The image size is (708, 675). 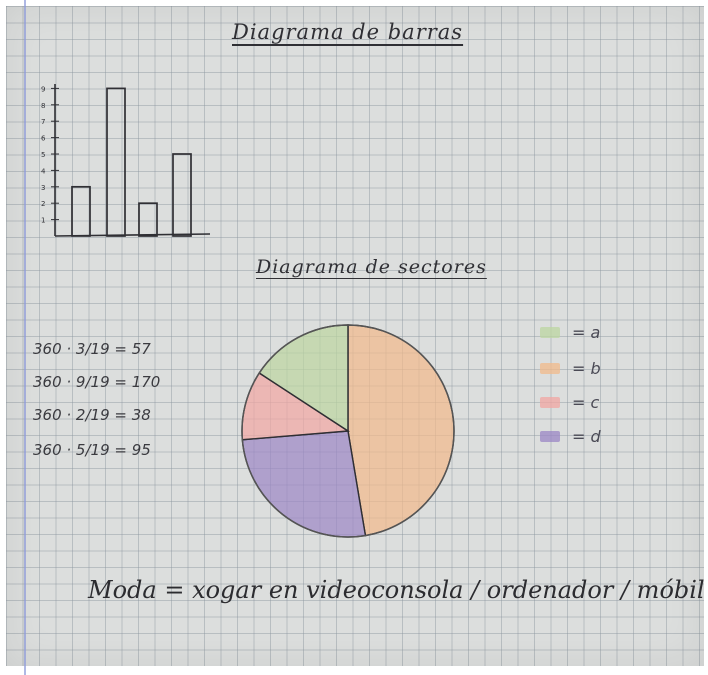 What do you see at coordinates (43, 204) in the screenshot?
I see `bar-y-tick-label: 2` at bounding box center [43, 204].